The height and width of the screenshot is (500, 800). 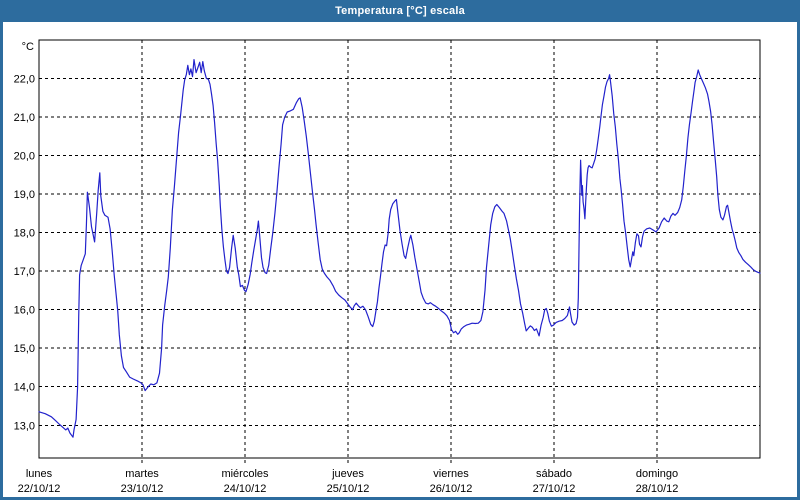 What do you see at coordinates (24, 388) in the screenshot?
I see `y-tick-label: 14,0` at bounding box center [24, 388].